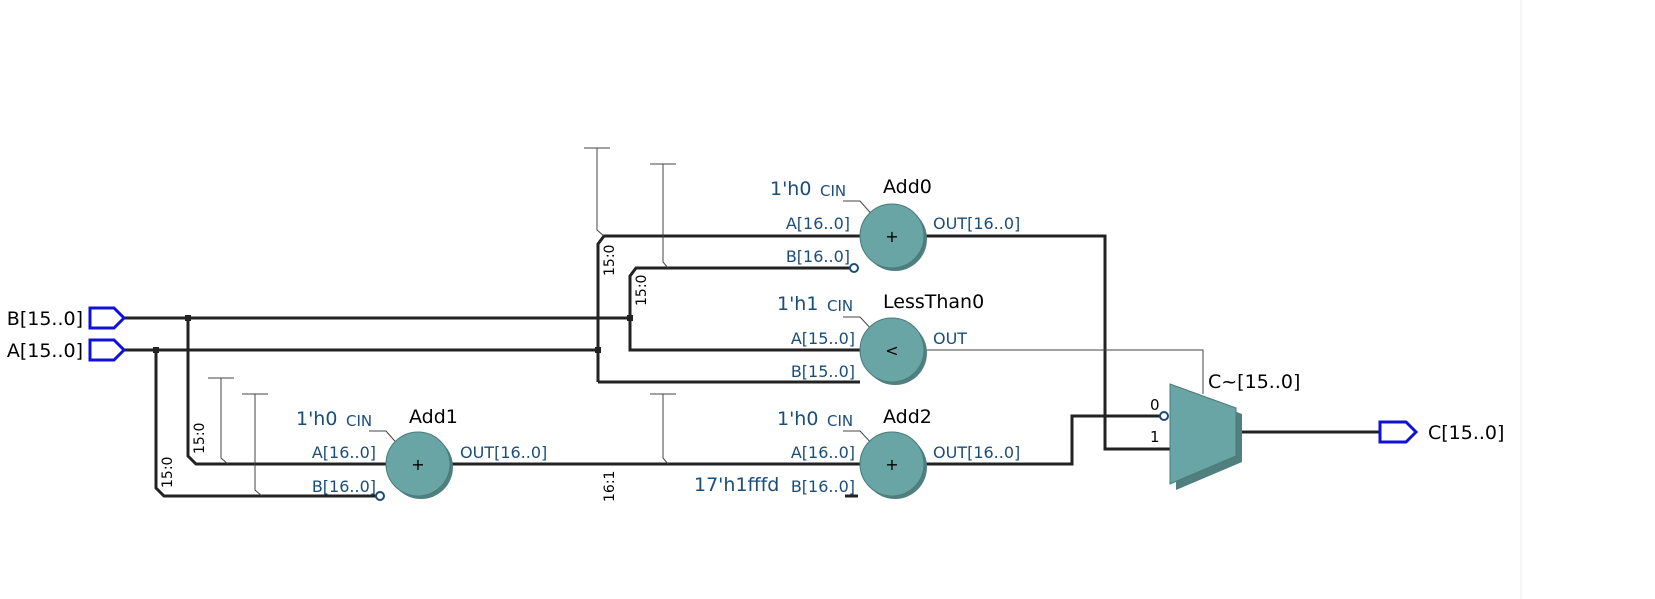 This screenshot has width=1655, height=599. Describe the element at coordinates (823, 338) in the screenshot. I see `lt-port-a: A[15..0]` at that location.